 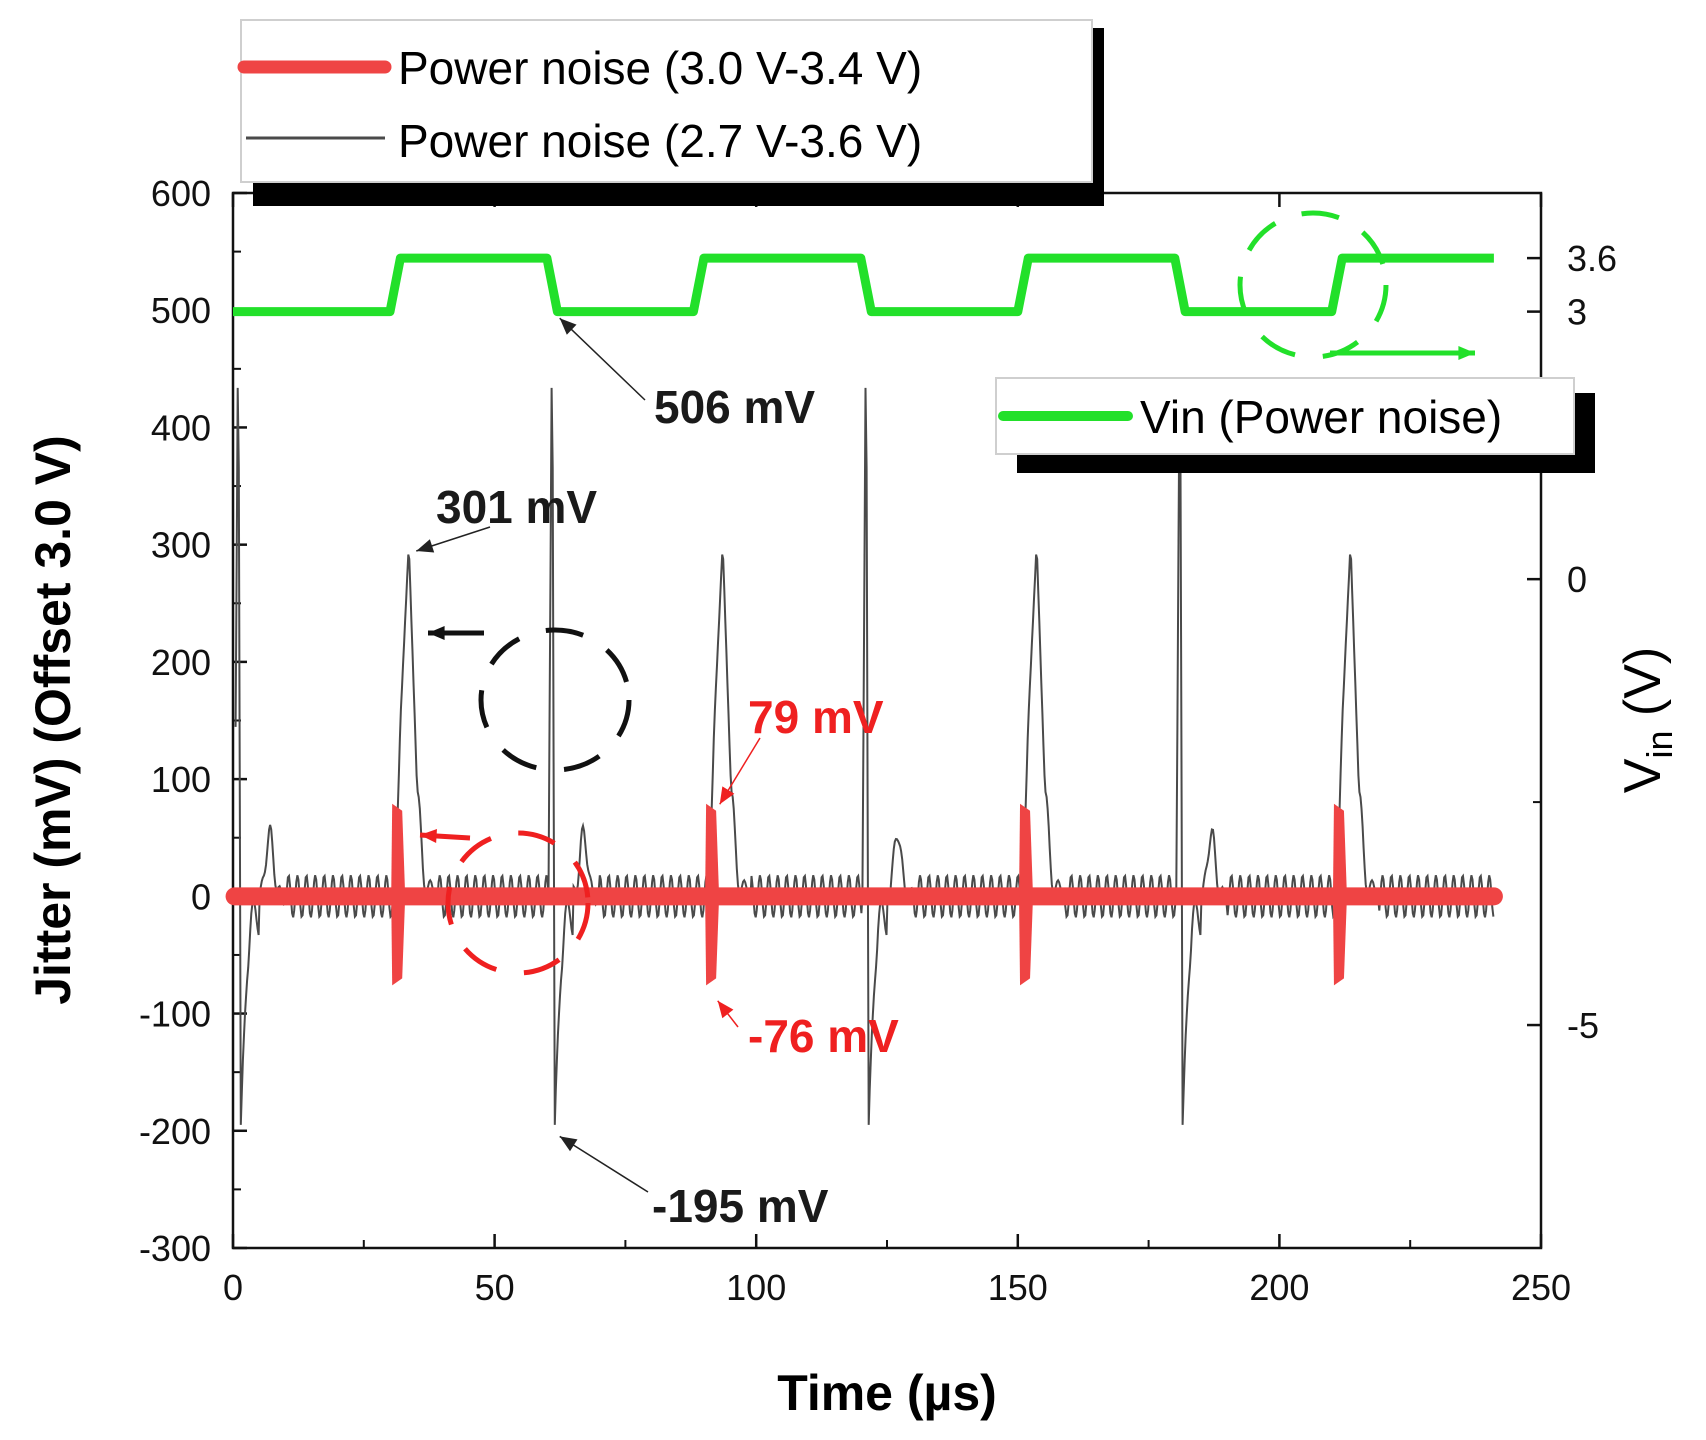 What do you see at coordinates (602, 359) in the screenshot?
I see `arrow-506mv-line` at bounding box center [602, 359].